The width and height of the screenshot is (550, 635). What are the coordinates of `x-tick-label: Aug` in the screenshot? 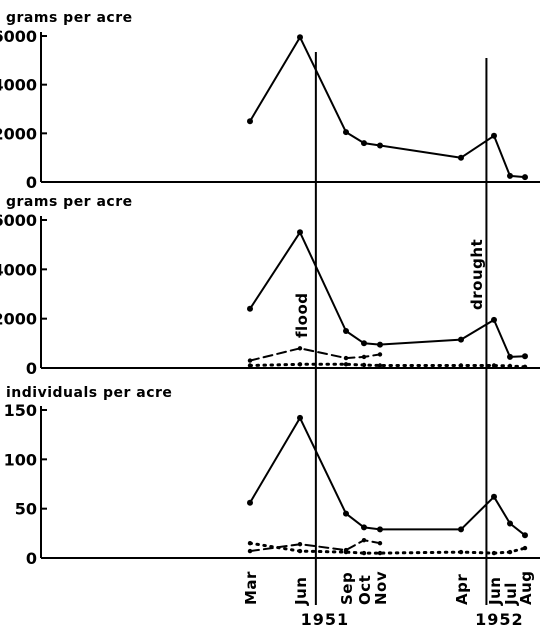 It's located at (526, 587).